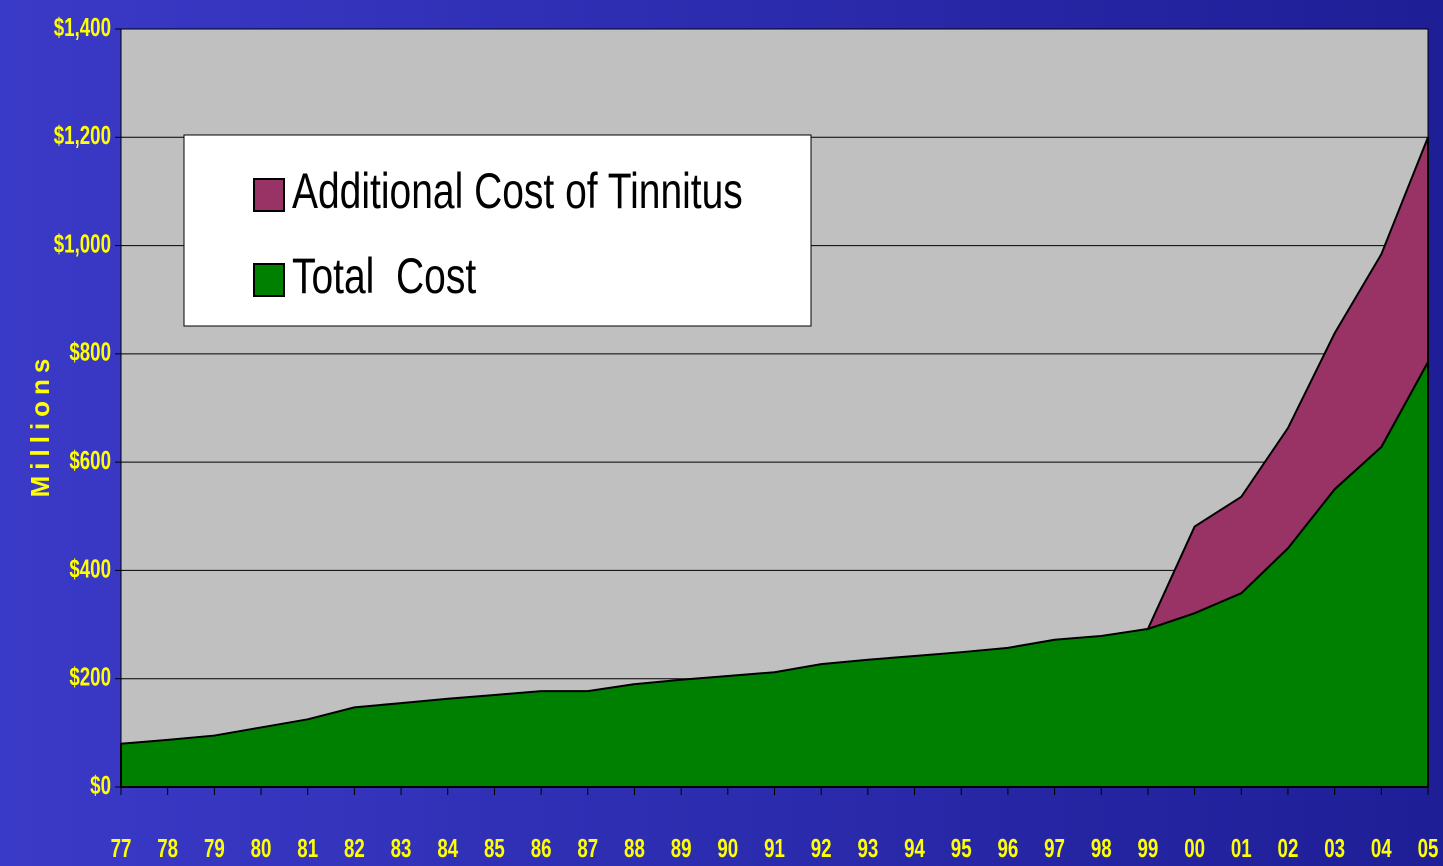  Describe the element at coordinates (82, 243) in the screenshot. I see `y-tick-label: $1,000` at that location.